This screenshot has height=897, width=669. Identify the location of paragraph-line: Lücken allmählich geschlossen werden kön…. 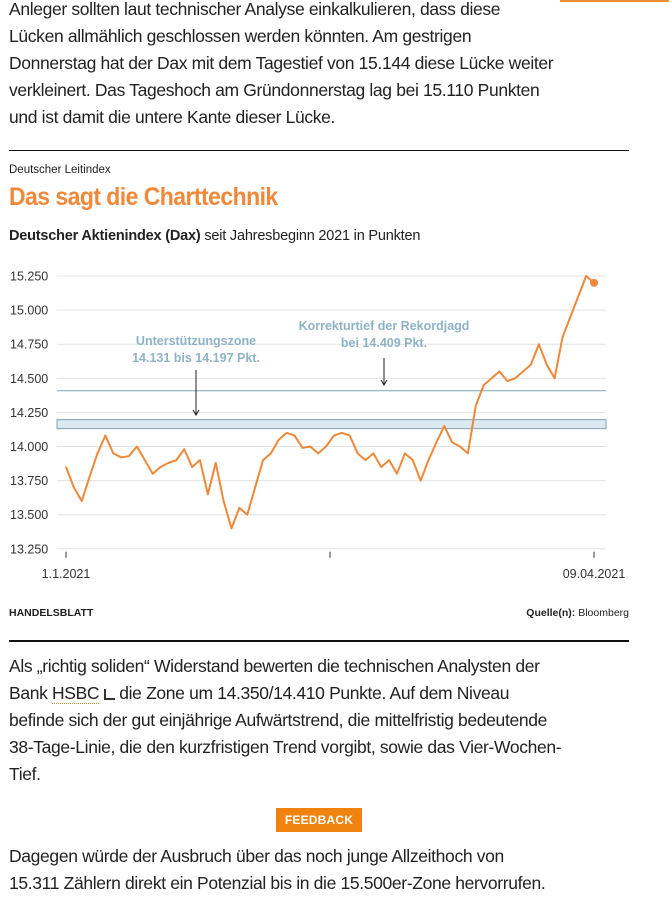
(240, 36).